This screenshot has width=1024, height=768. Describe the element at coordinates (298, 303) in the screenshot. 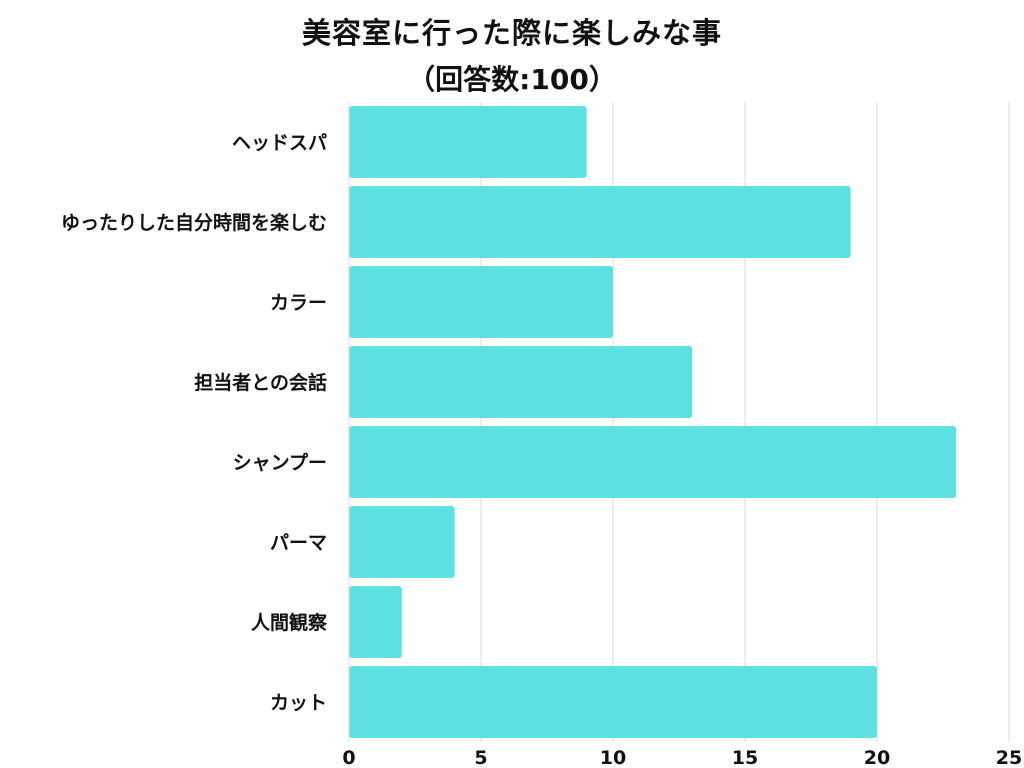

I see `category-label: カラー` at that location.